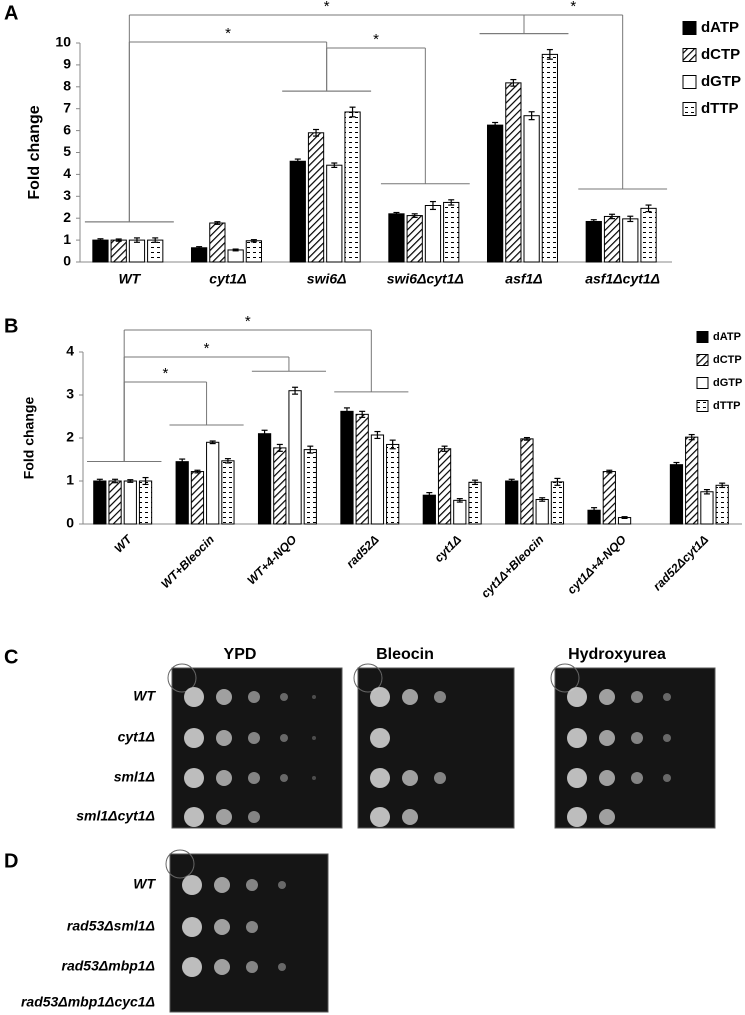  I want to click on y-tick-label: 1, so click(67, 239).